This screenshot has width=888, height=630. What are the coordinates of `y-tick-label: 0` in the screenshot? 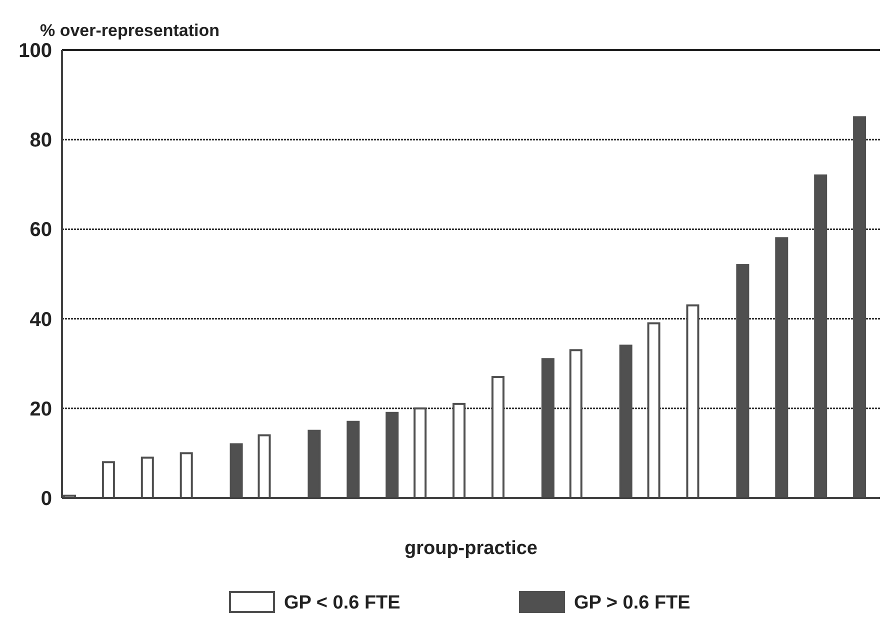 It's located at (46, 499).